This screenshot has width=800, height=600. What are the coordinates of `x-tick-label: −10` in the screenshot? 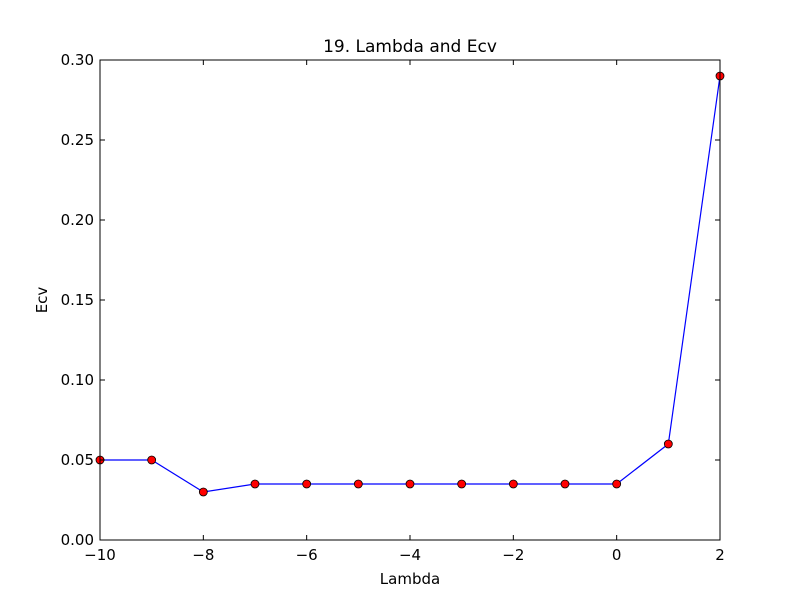 It's located at (100, 555).